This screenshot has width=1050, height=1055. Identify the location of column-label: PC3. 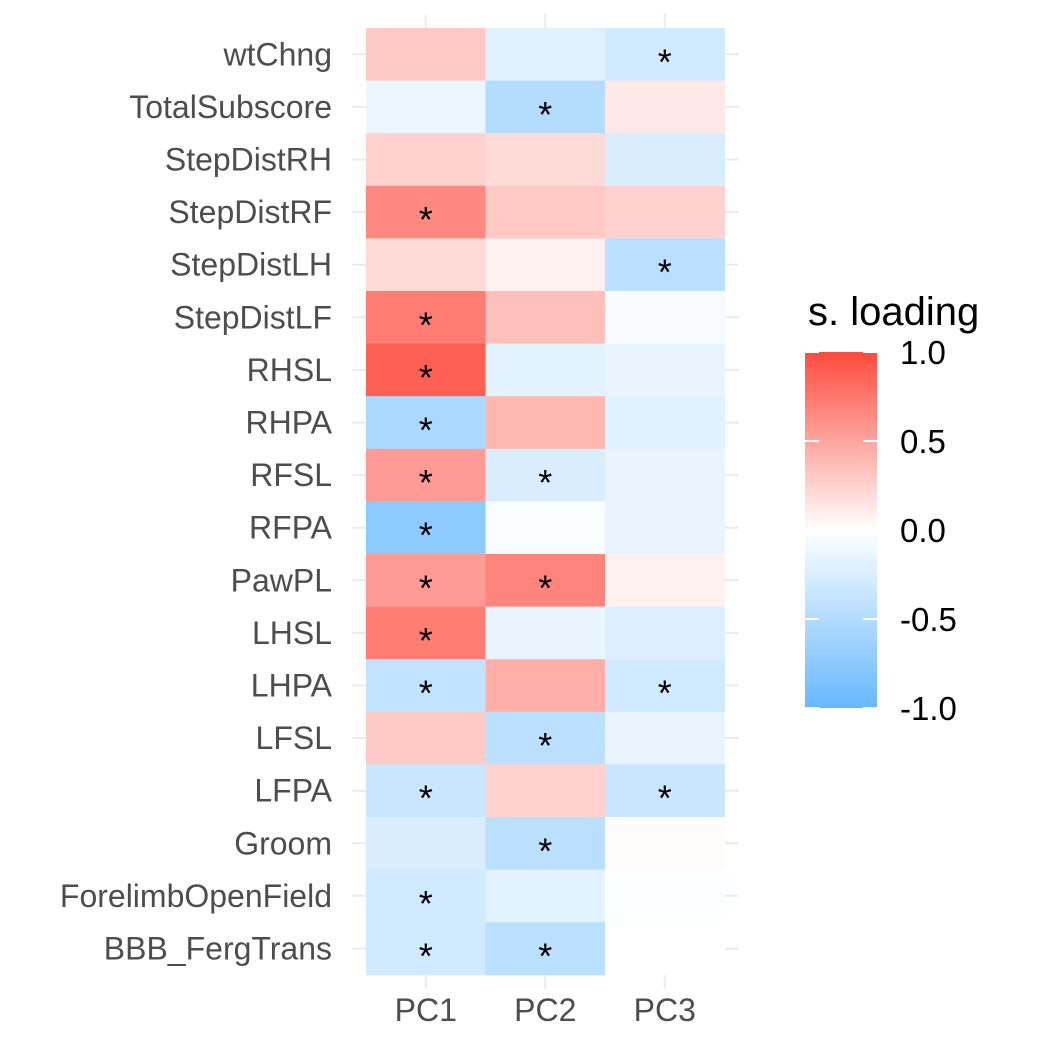
(665, 1010).